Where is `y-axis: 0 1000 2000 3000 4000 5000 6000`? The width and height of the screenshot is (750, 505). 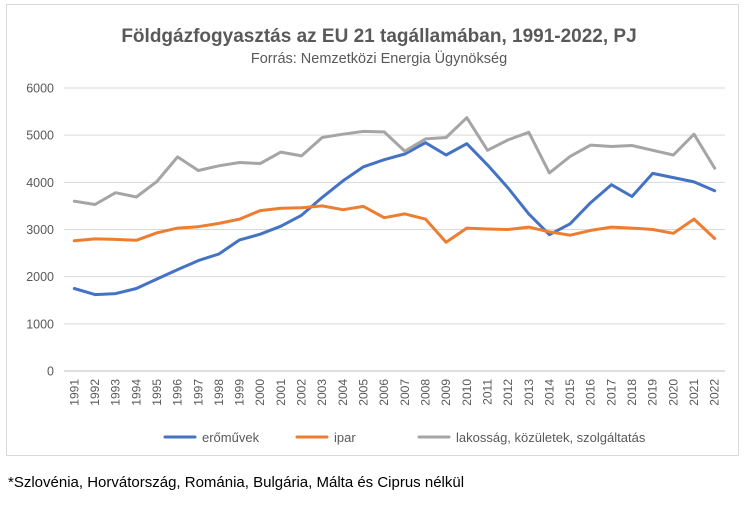
y-axis: 0 1000 2000 3000 4000 5000 6000 is located at coordinates (40, 230).